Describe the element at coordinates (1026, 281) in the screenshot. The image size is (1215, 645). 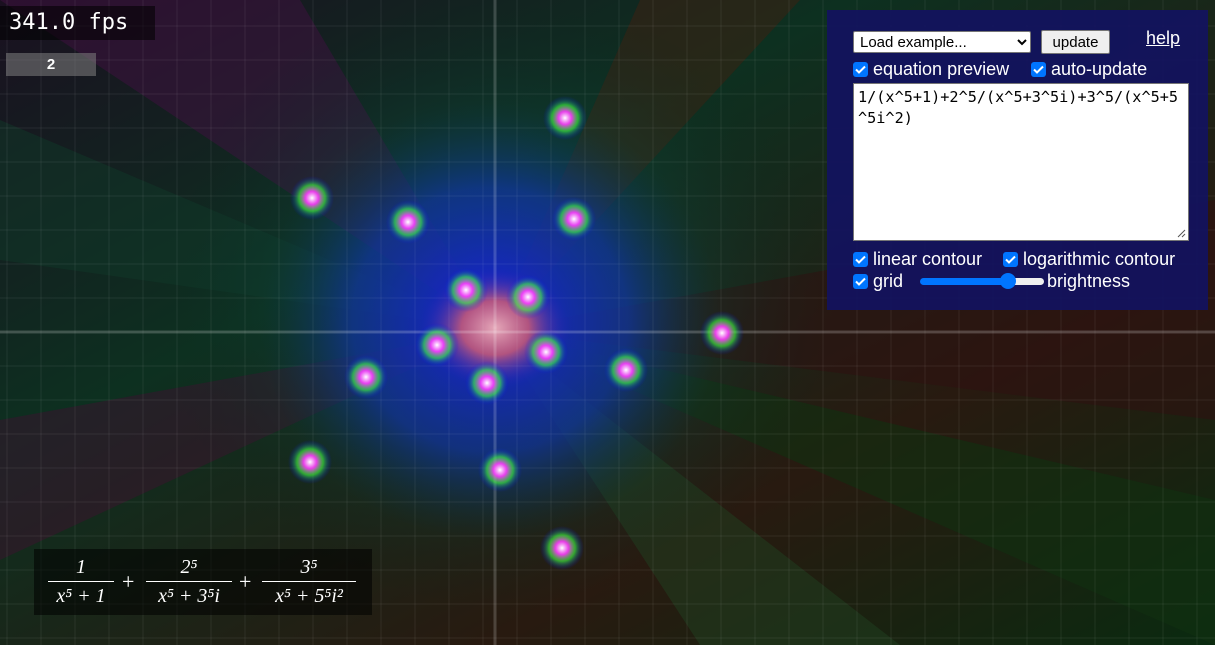
I see `slider-track` at that location.